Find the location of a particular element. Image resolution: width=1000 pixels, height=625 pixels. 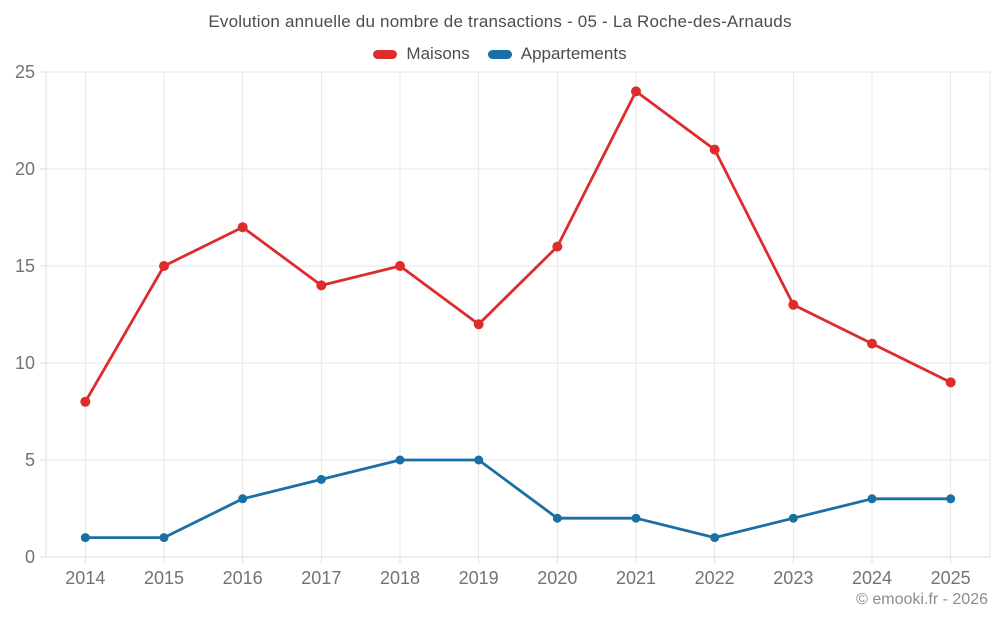

data-point-maisons-2017 is located at coordinates (321, 285).